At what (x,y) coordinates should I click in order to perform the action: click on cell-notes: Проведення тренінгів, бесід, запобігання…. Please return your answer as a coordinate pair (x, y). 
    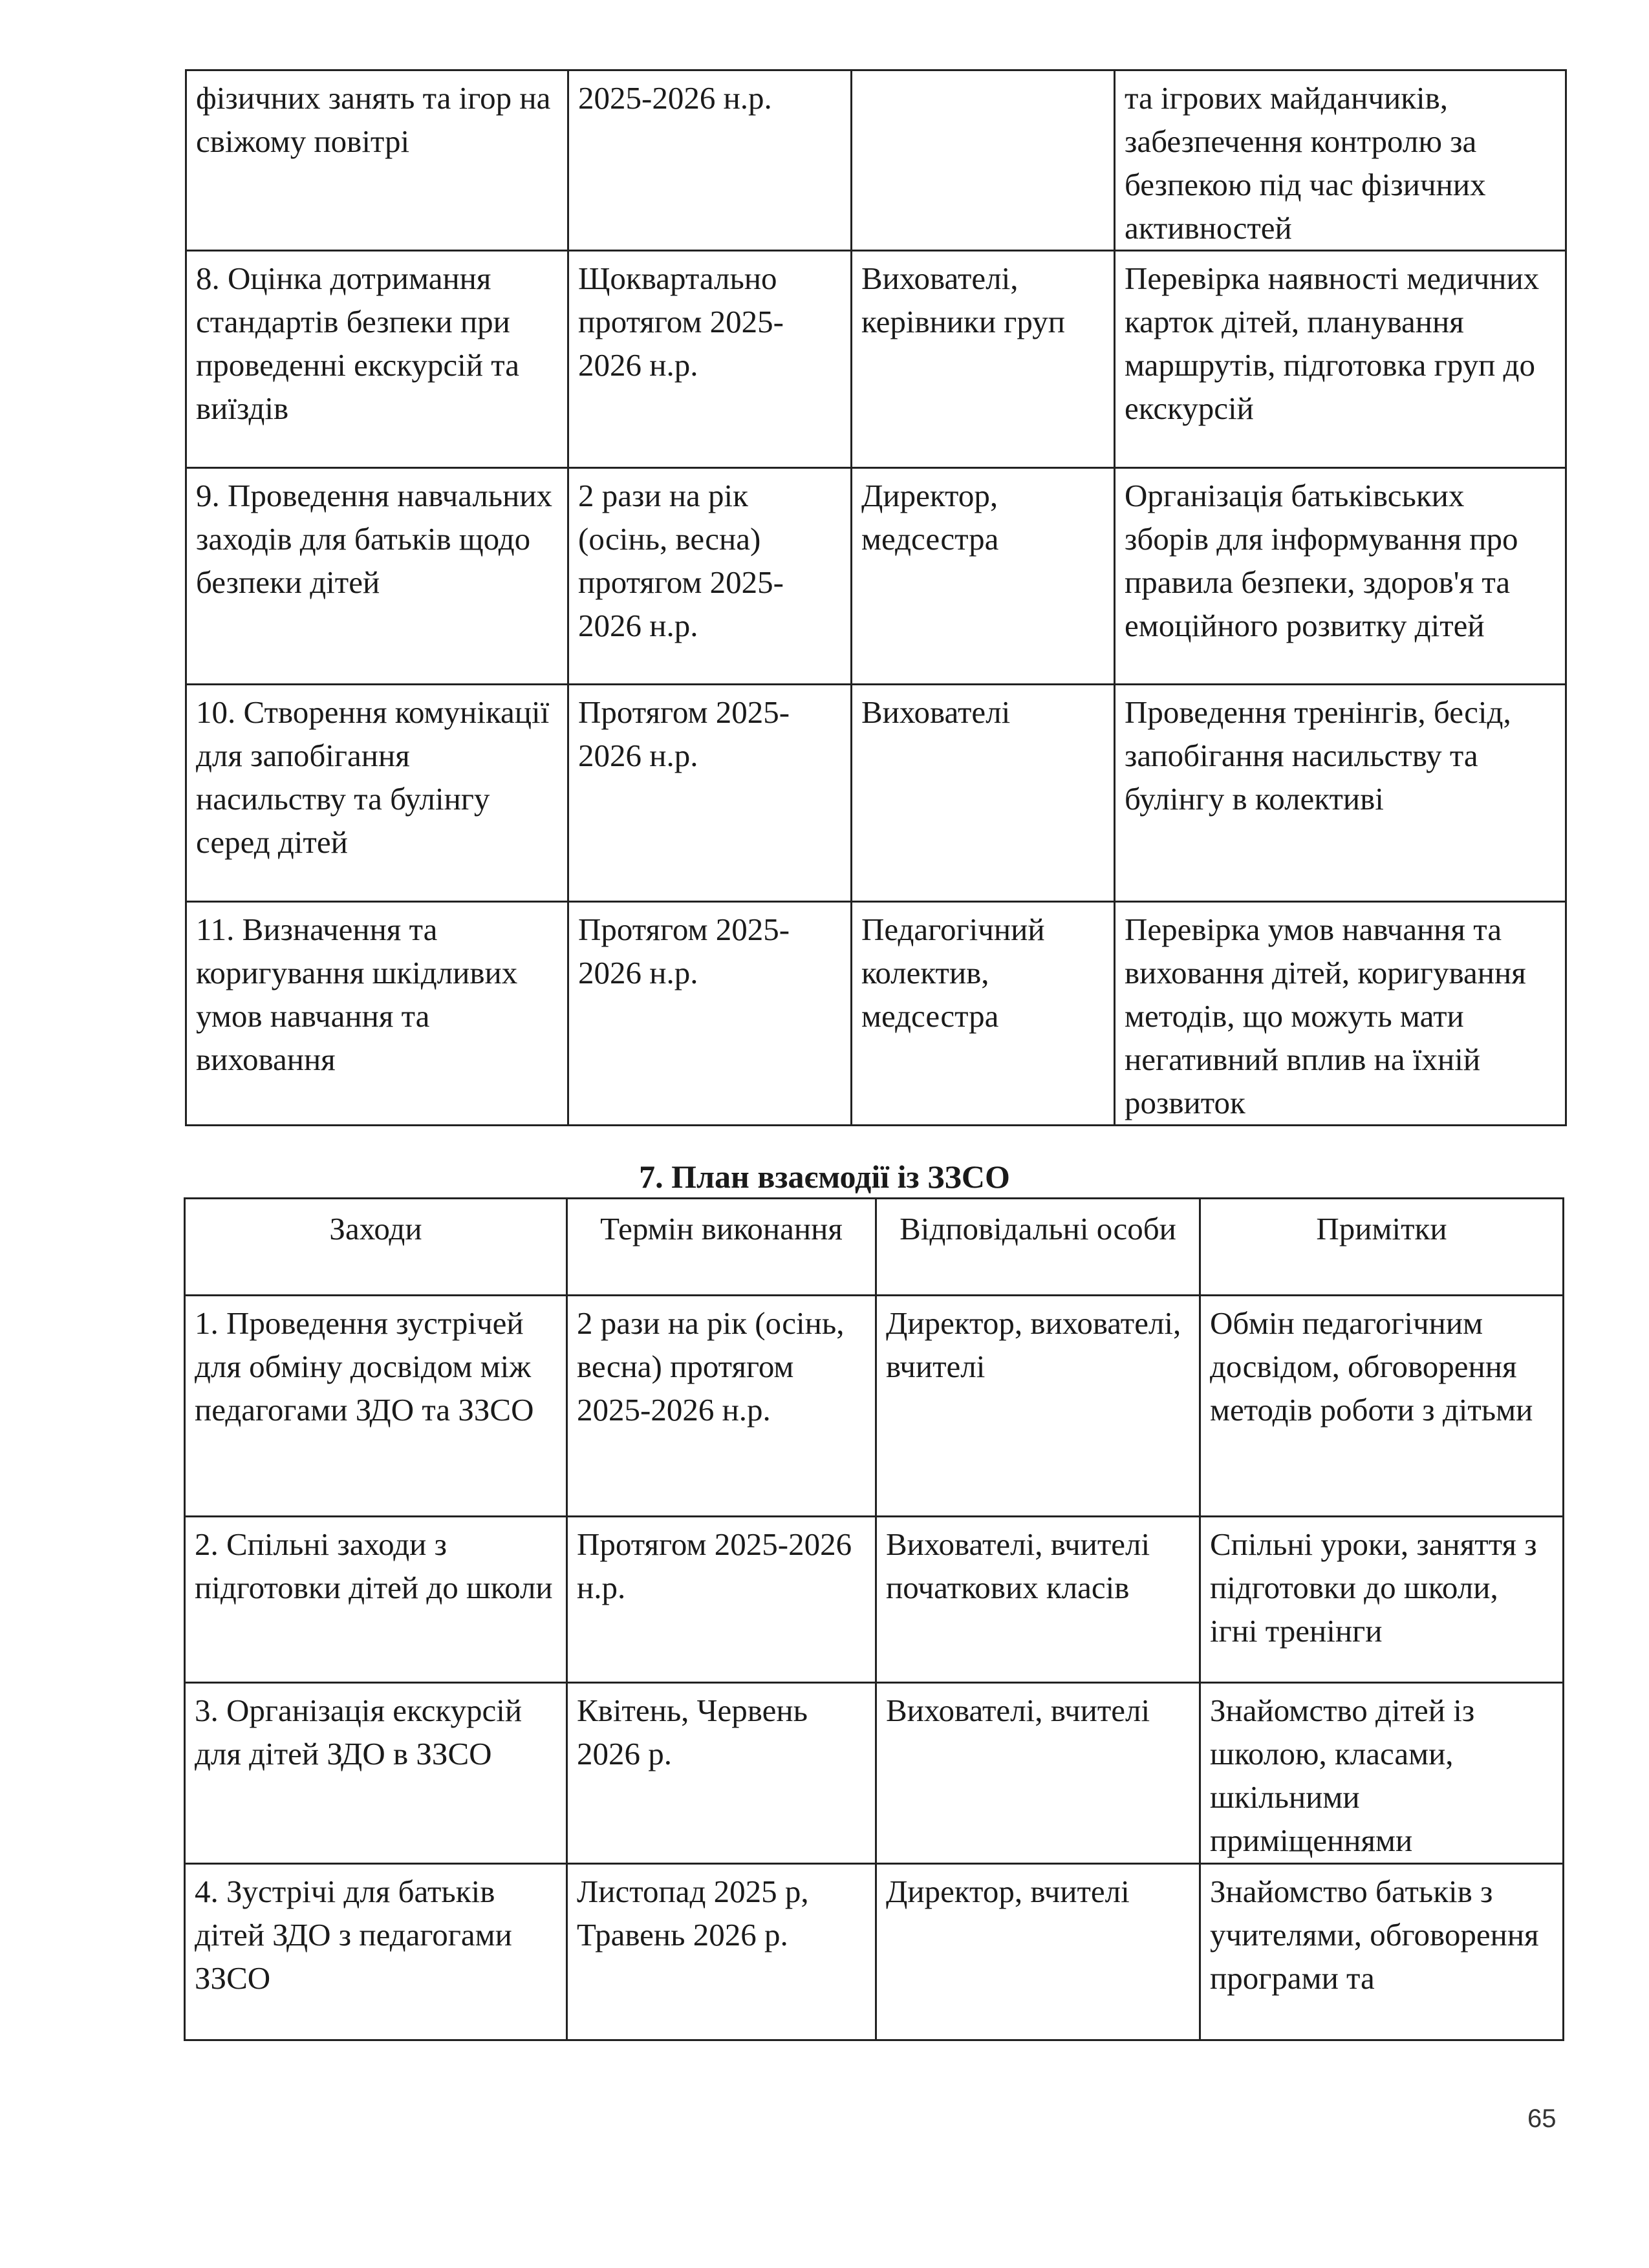
    Looking at the image, I should click on (1340, 793).